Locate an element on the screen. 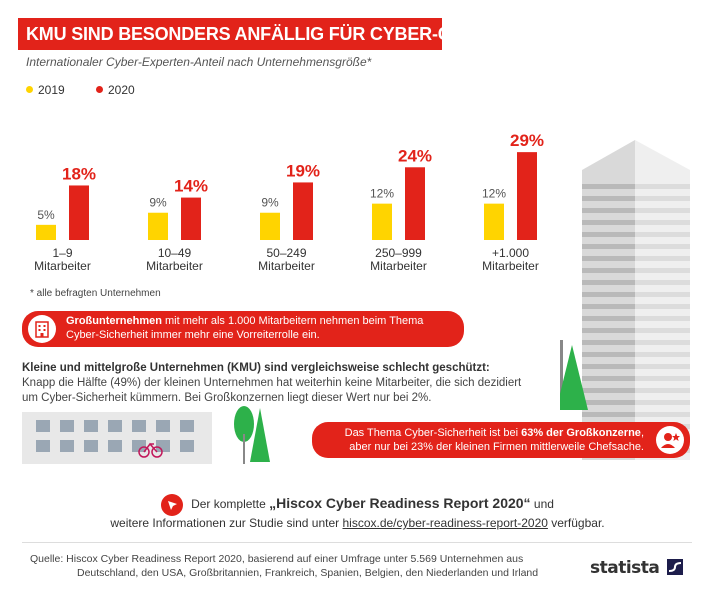  category-label-4-0: +1.000 is located at coordinates (510, 253).